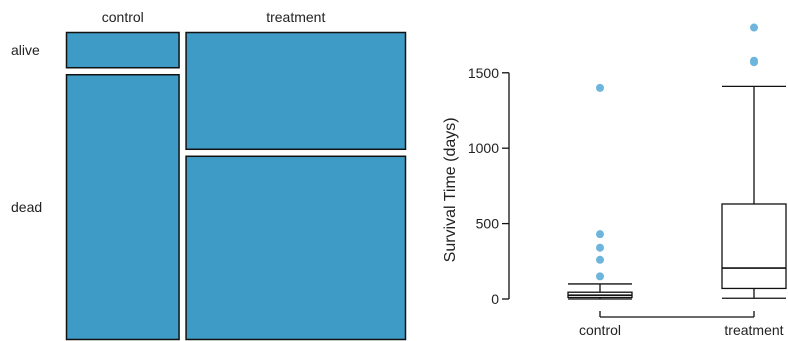  What do you see at coordinates (295, 17) in the screenshot?
I see `mosaic-column-label-treatment: treatment` at bounding box center [295, 17].